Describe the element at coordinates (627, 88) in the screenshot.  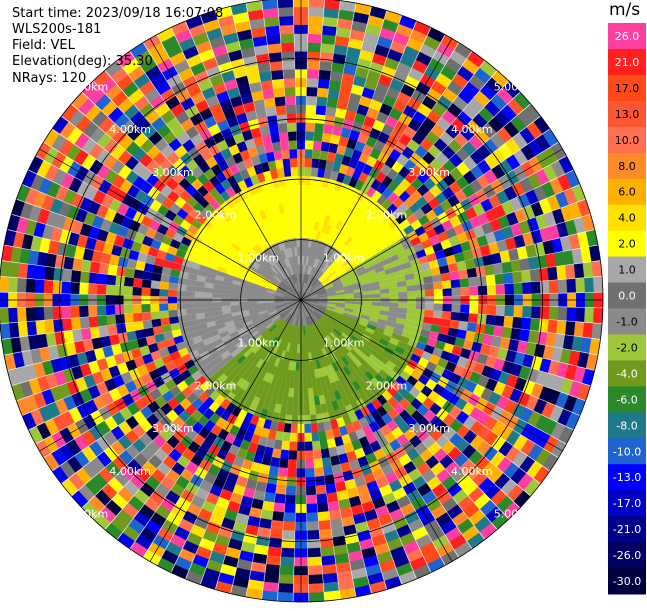
I see `colorbar-tick-label: 17.0` at that location.